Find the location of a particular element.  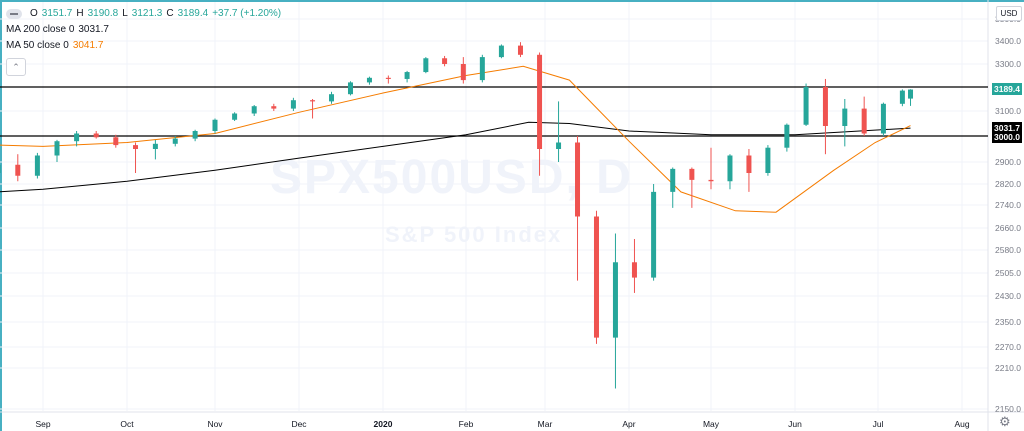

x-tick-label: Mar is located at coordinates (545, 424).